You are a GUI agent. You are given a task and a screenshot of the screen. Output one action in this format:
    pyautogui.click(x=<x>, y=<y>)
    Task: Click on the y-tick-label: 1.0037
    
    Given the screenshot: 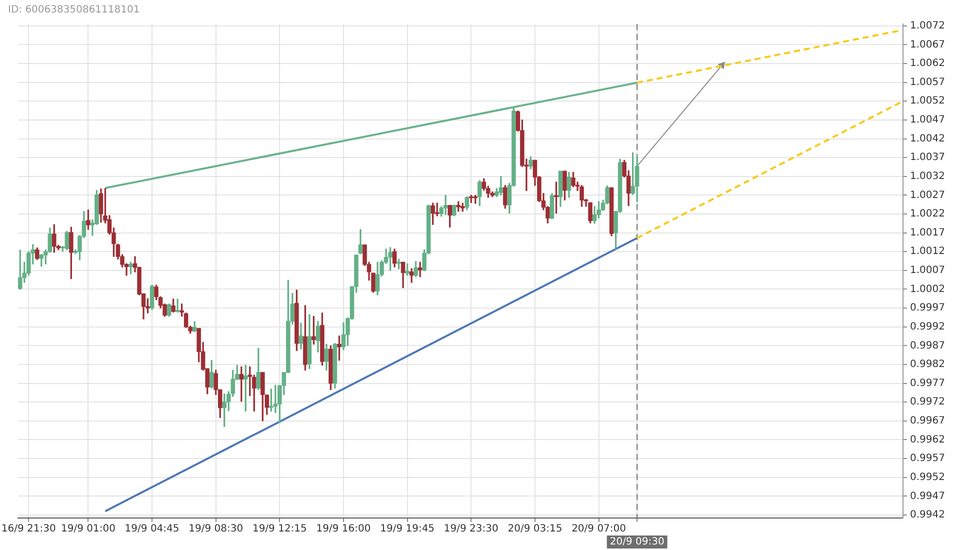 What is the action you would take?
    pyautogui.click(x=927, y=158)
    